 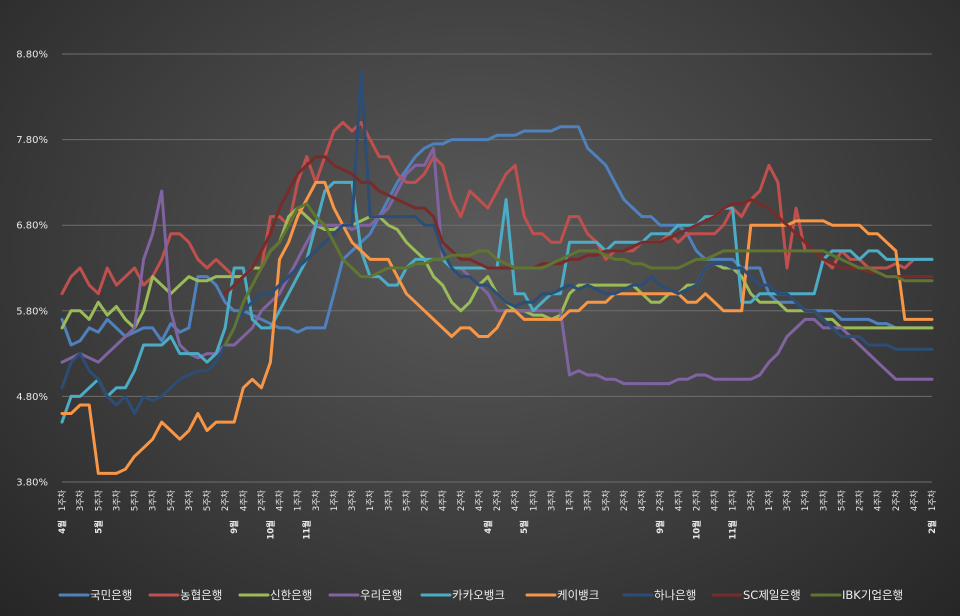 I want to click on legend-label: 신한은행, so click(x=291, y=595).